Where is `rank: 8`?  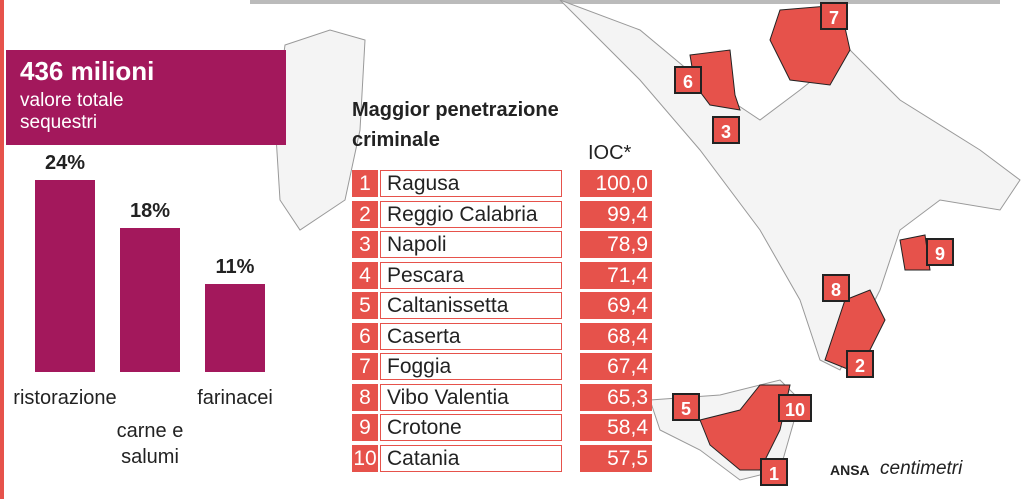
rank: 8 is located at coordinates (365, 397).